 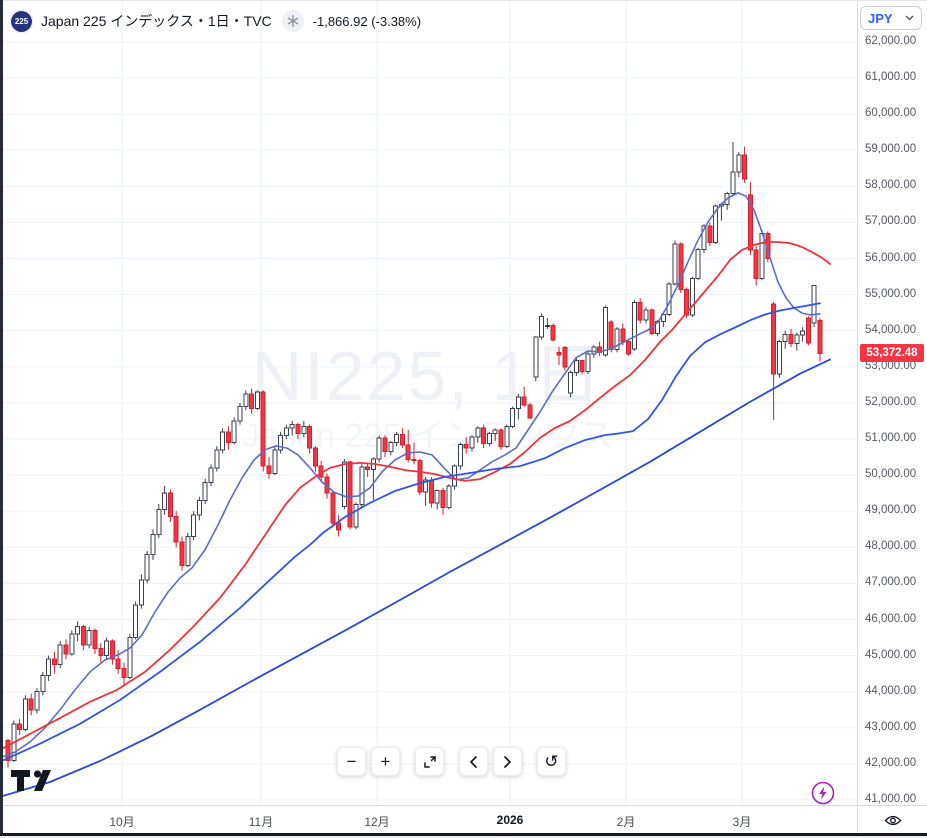 I want to click on symbol-title: Japan 225 インデックス・1日・TVC, so click(x=156, y=21).